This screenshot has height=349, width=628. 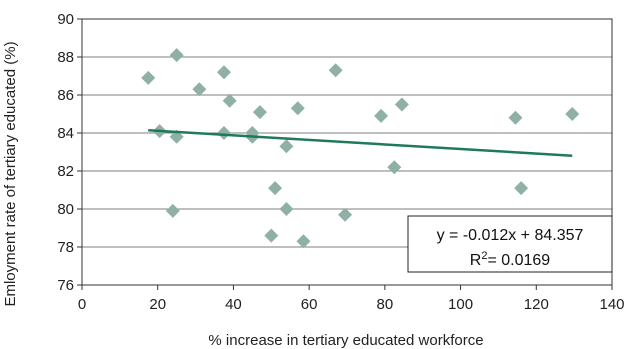 What do you see at coordinates (82, 304) in the screenshot?
I see `x-tick-label: 0` at bounding box center [82, 304].